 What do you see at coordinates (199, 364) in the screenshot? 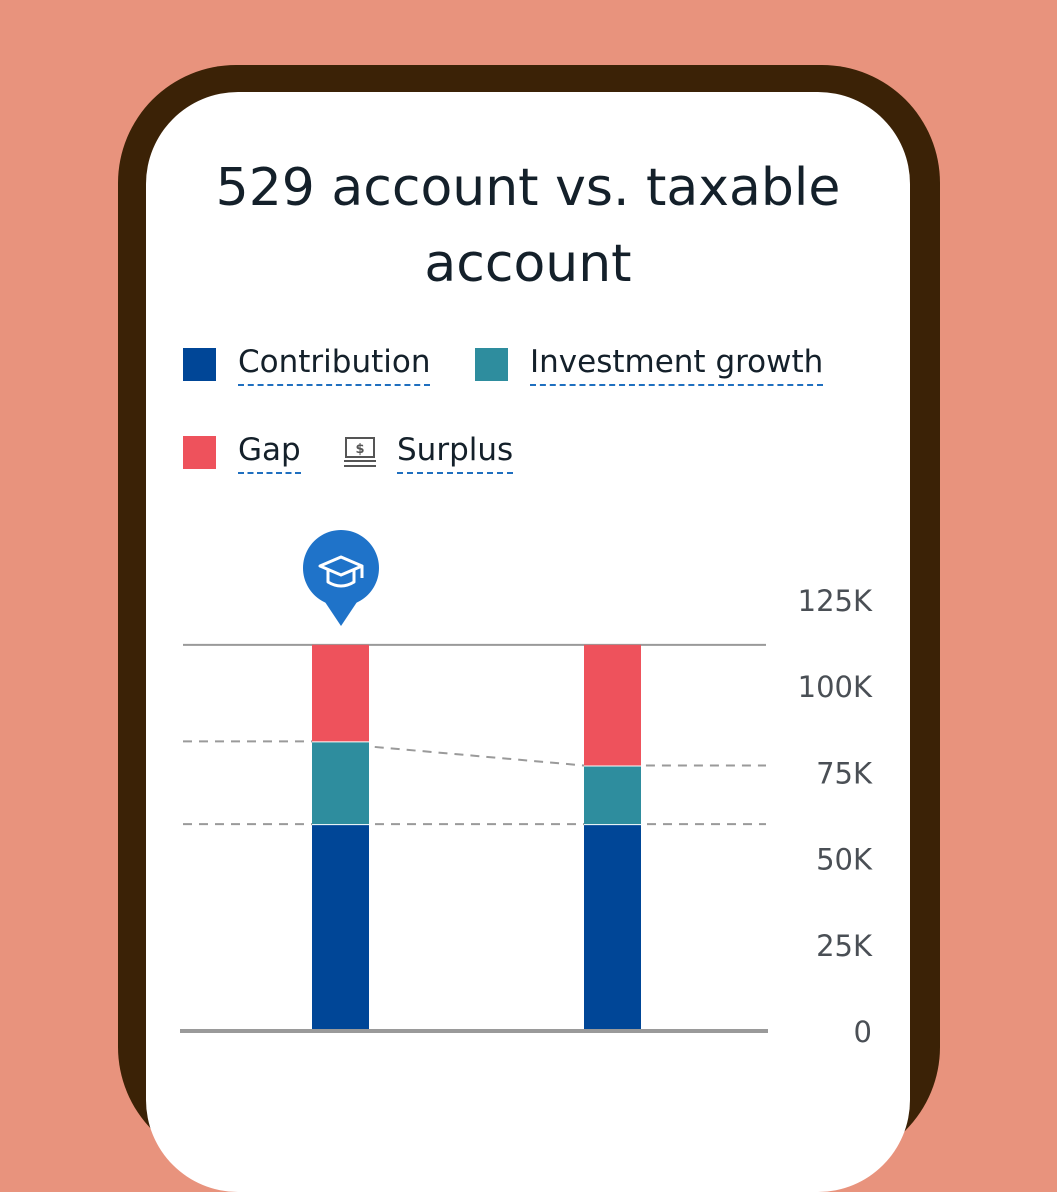
I see `contribution-swatch` at bounding box center [199, 364].